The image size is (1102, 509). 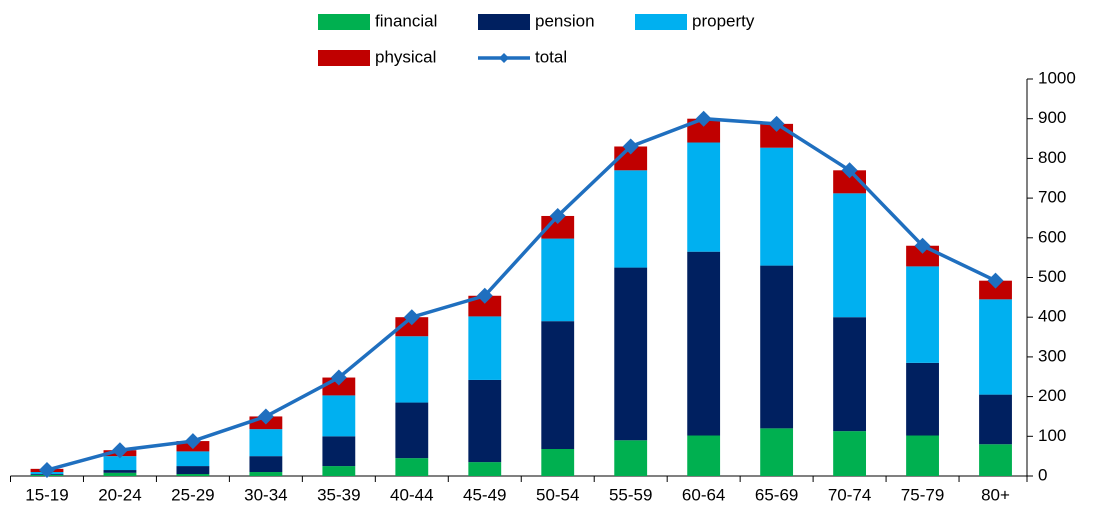 What do you see at coordinates (1052, 395) in the screenshot?
I see `y-tick-label: 200` at bounding box center [1052, 395].